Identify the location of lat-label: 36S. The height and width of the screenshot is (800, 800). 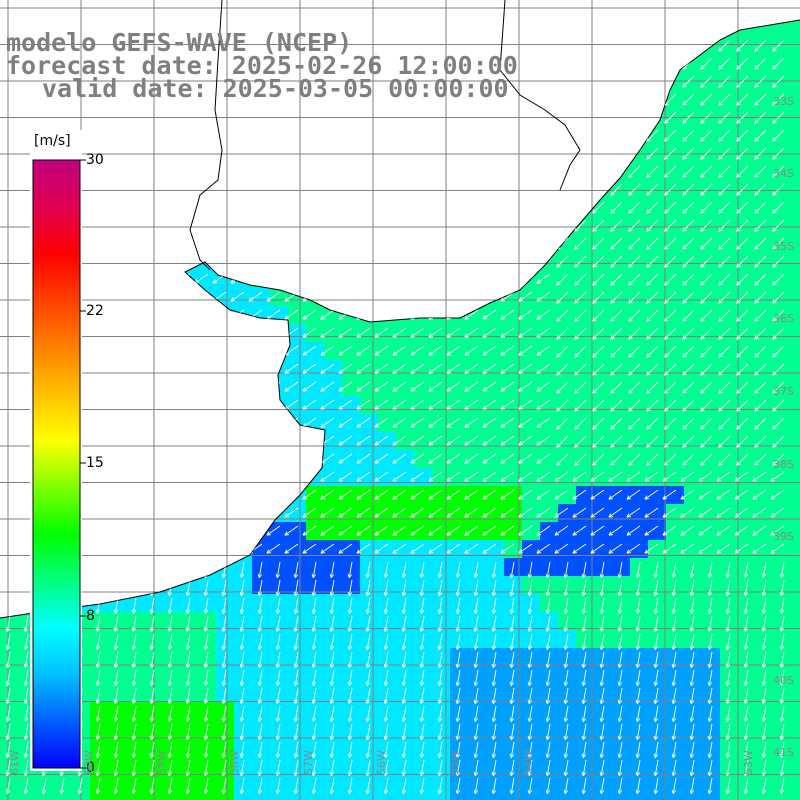
(783, 318).